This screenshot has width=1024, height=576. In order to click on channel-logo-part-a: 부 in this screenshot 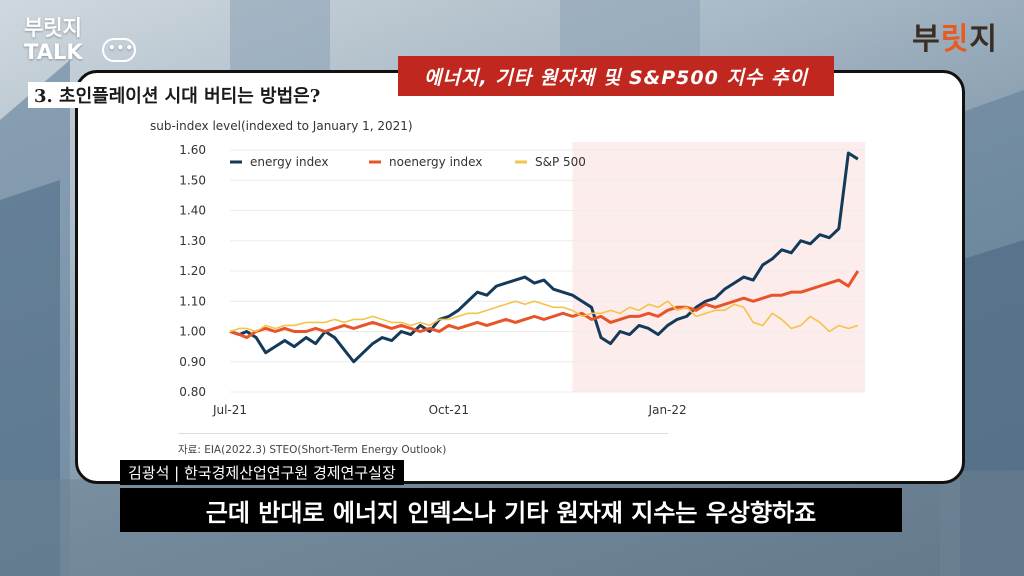, I will do `click(926, 39)`.